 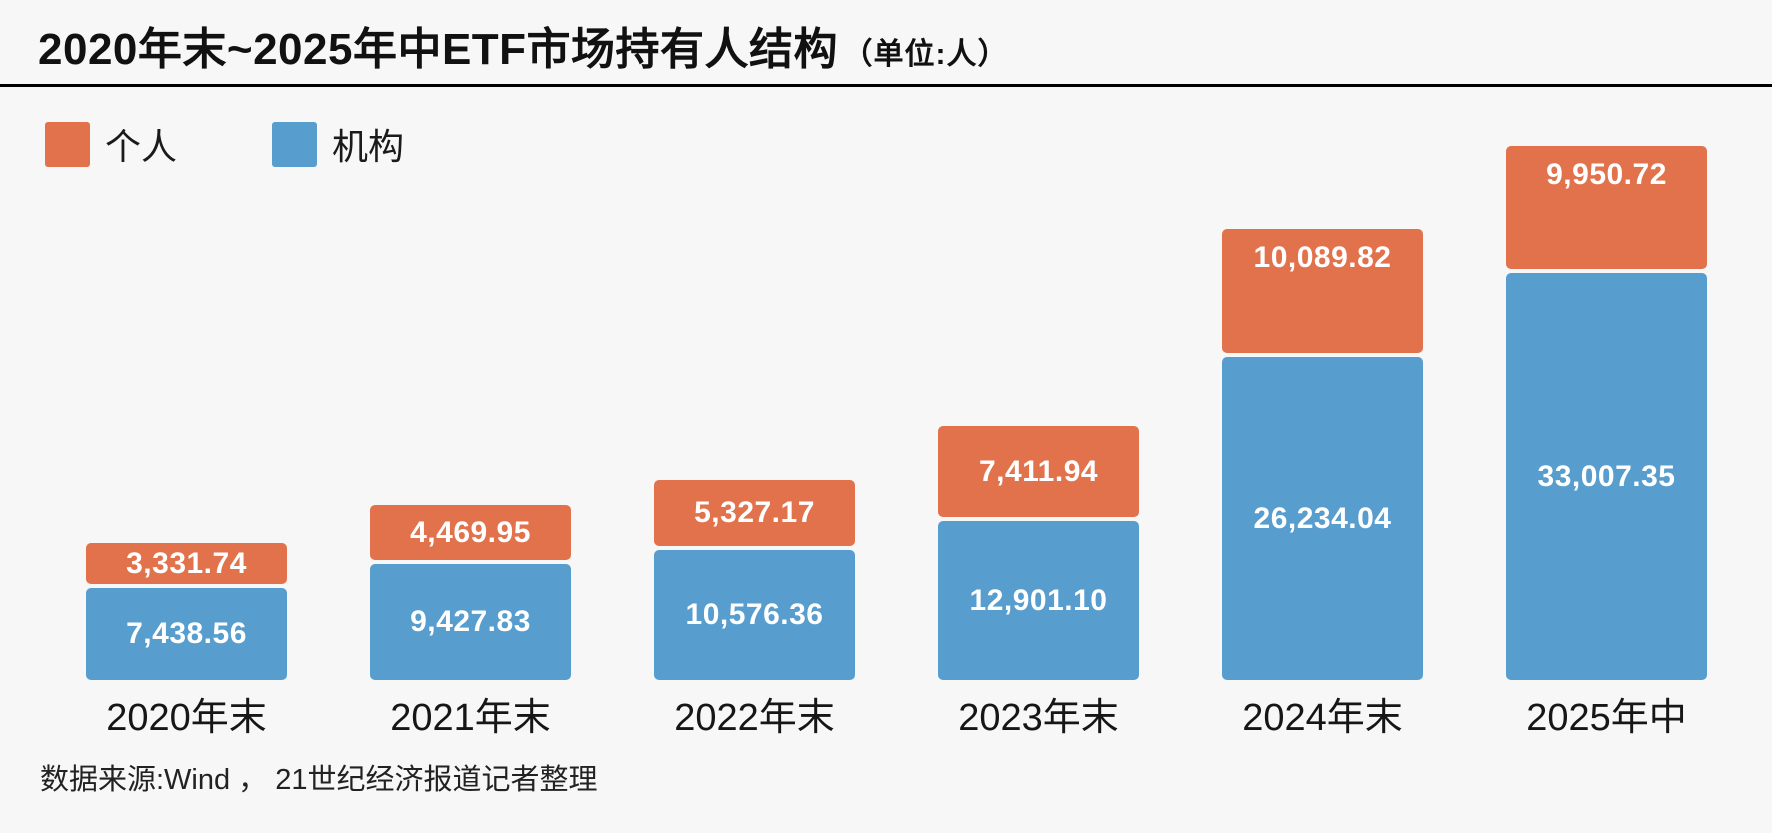 I want to click on legend-item-individual: 个人, so click(x=111, y=144).